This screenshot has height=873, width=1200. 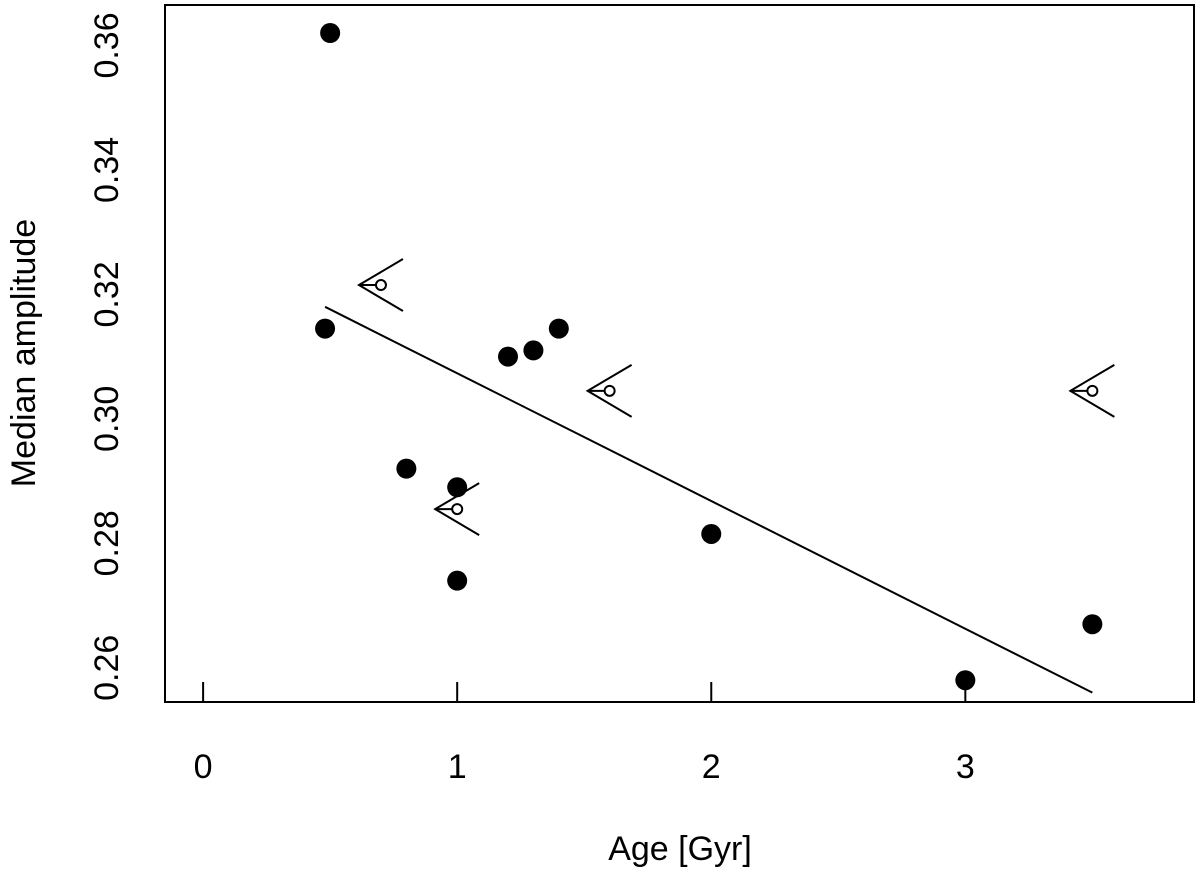 What do you see at coordinates (107, 419) in the screenshot?
I see `y-tick-label: 0.30` at bounding box center [107, 419].